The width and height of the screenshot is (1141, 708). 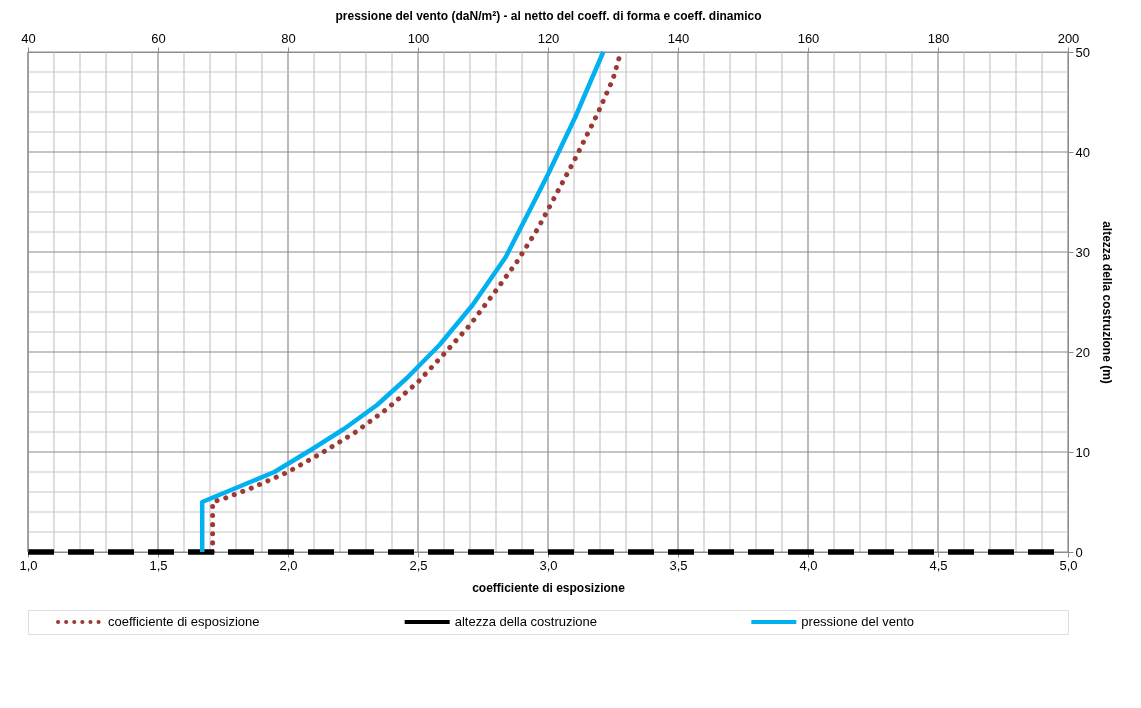 What do you see at coordinates (549, 587) in the screenshot?
I see `x-axis-title: coefficiente di esposizione` at bounding box center [549, 587].